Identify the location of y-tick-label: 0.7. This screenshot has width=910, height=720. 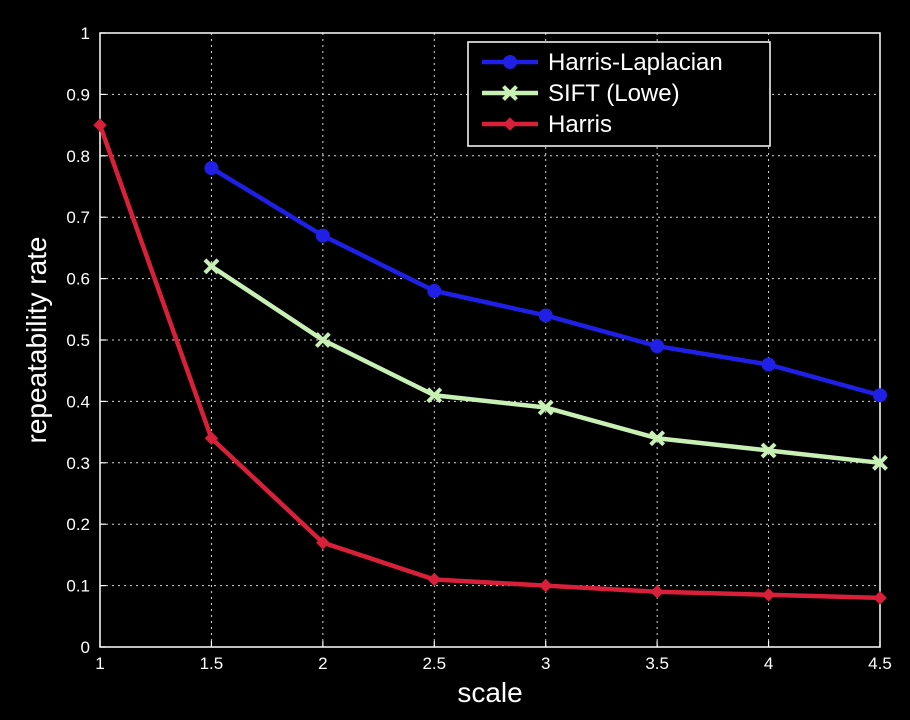
(78, 217).